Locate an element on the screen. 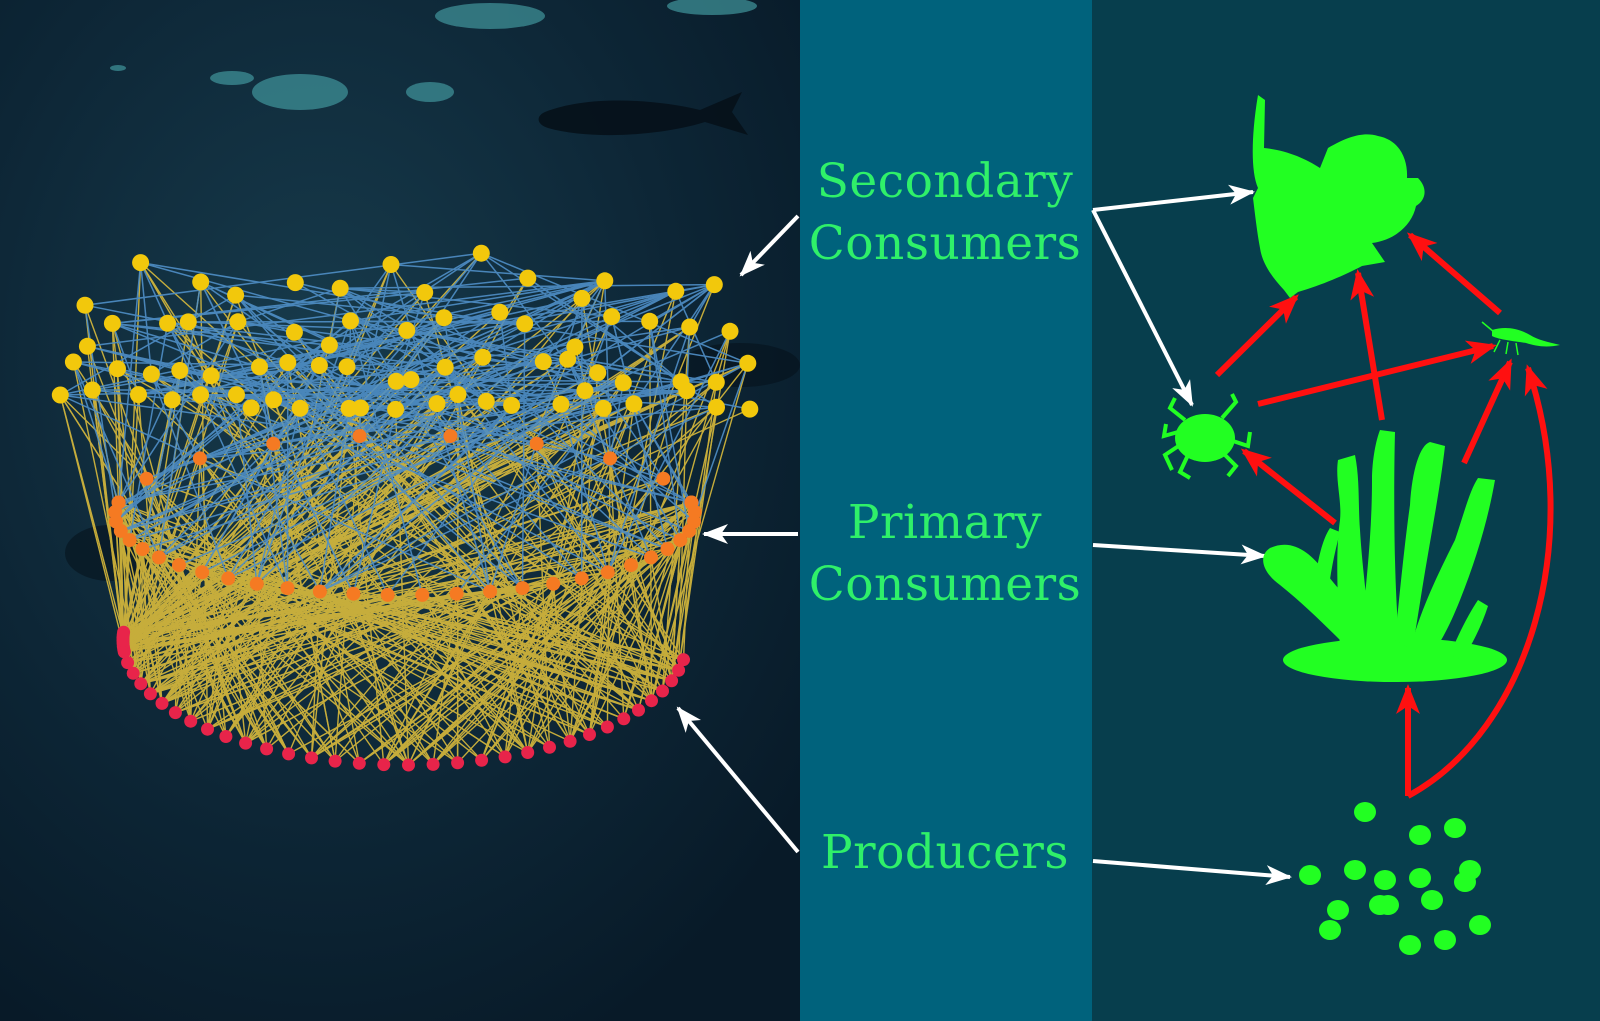  secondary-consumers-label-line1: Secondary is located at coordinates (945, 181).